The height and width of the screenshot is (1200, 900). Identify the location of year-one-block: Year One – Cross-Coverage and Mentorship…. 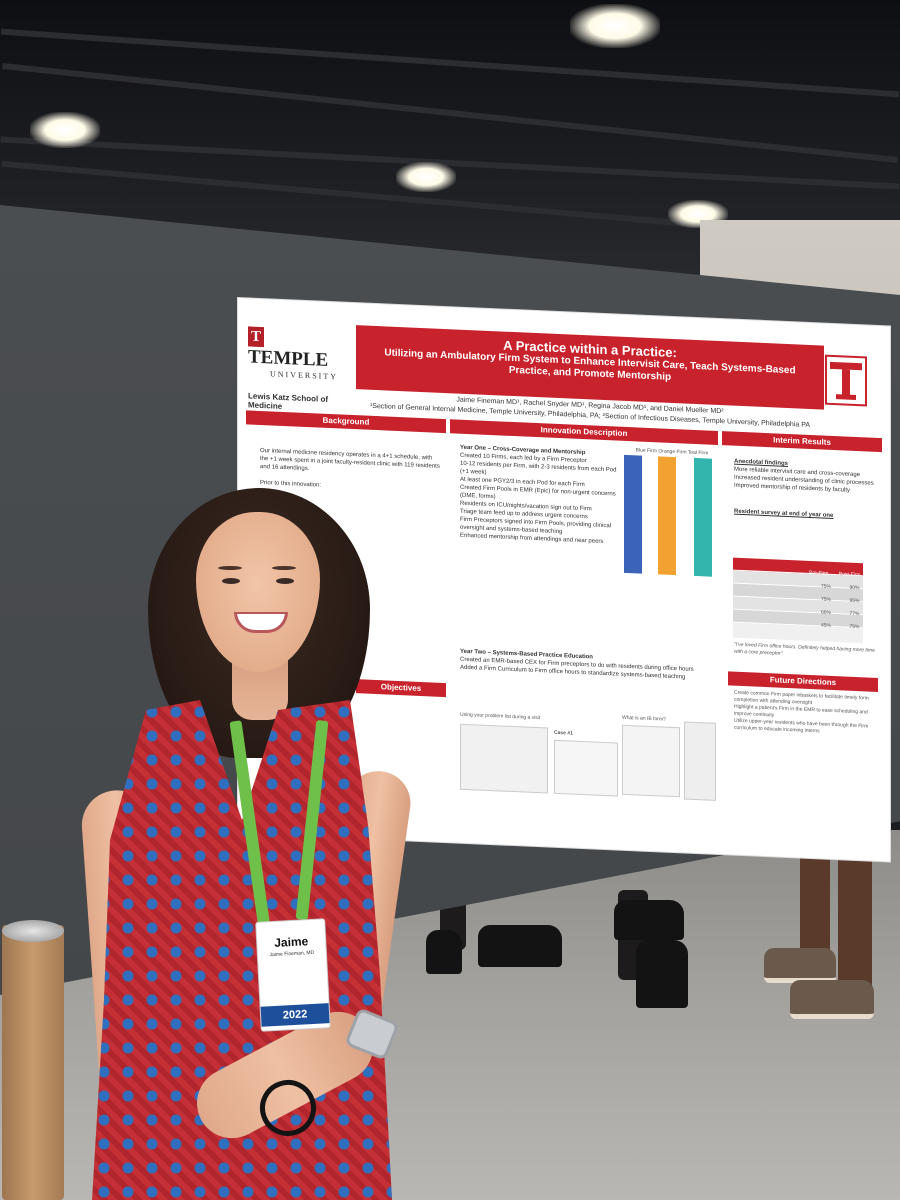
(539, 495).